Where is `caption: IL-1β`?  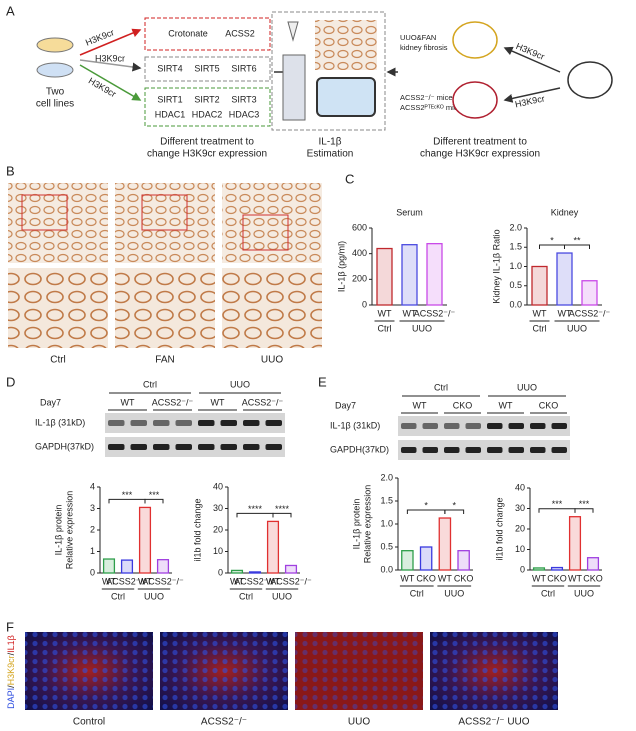 caption: IL-1β is located at coordinates (330, 142).